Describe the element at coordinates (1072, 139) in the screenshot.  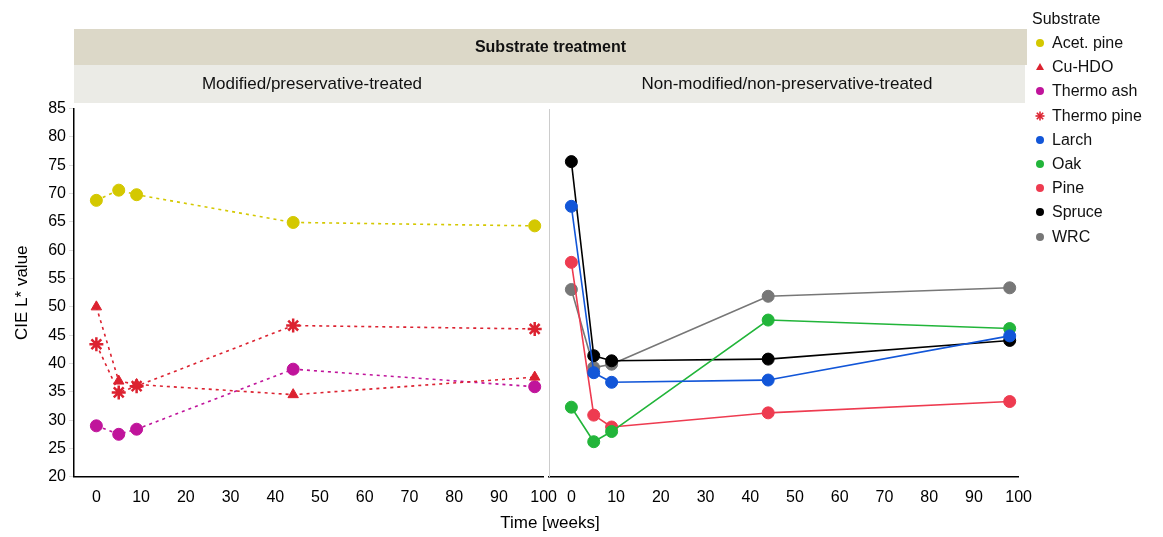
I see `legend-label: Larch` at that location.